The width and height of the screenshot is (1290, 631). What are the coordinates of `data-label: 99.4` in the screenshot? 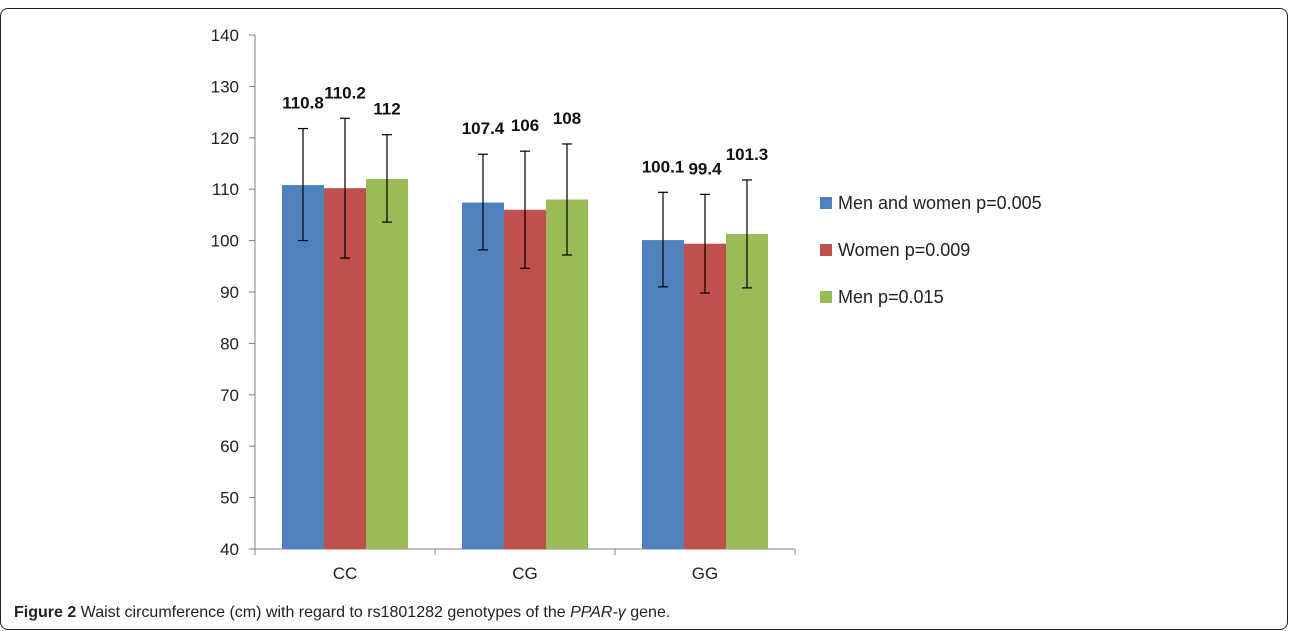 It's located at (705, 168).